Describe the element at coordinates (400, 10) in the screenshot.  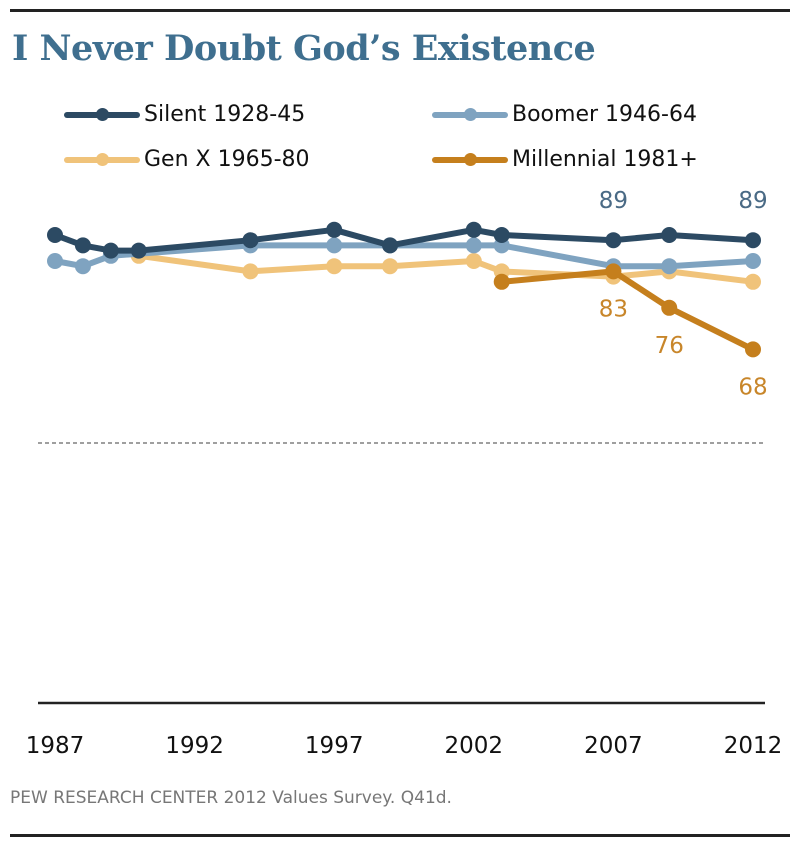
I see `top-rule` at that location.